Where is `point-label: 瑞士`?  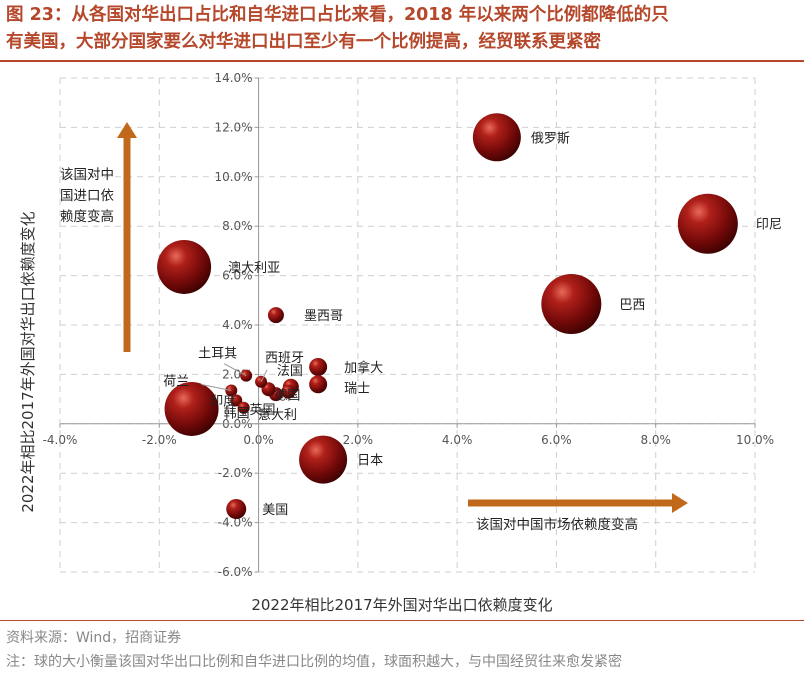
point-label: 瑞士 is located at coordinates (357, 388).